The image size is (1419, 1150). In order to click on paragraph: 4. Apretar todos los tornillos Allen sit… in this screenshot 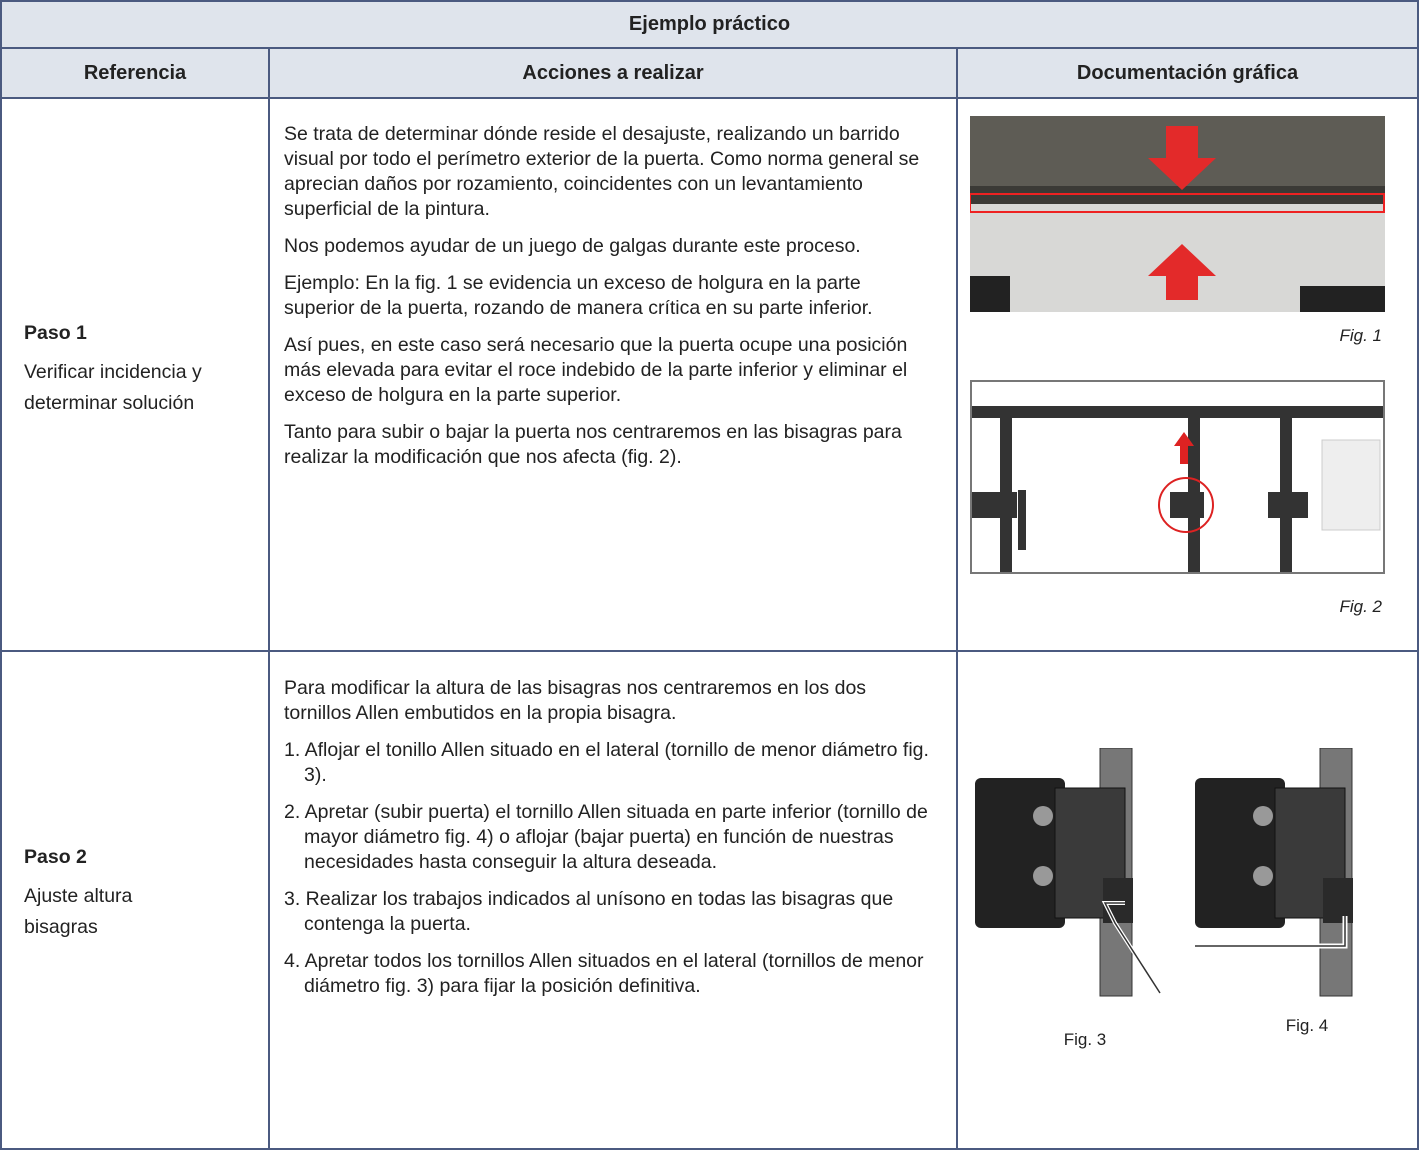, I will do `click(604, 973)`.